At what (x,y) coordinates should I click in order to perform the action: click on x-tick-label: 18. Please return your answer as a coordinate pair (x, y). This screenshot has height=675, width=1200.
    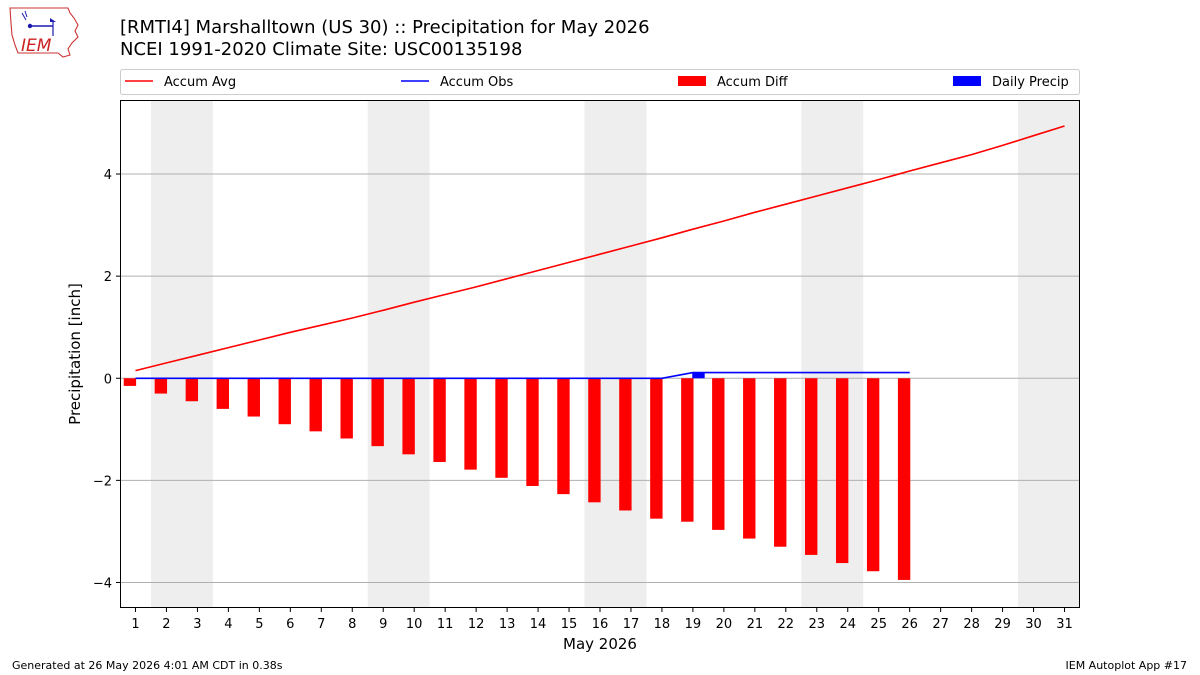
    Looking at the image, I should click on (662, 624).